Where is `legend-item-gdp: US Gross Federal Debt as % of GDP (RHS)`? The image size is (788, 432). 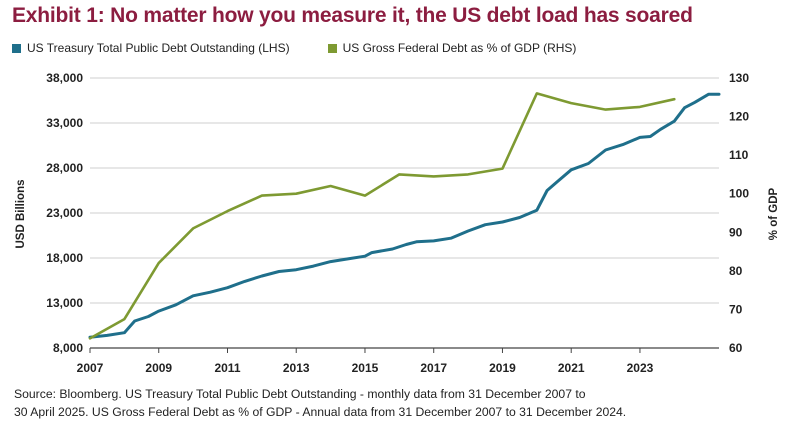
legend-item-gdp: US Gross Federal Debt as % of GDP (RHS) is located at coordinates (452, 48).